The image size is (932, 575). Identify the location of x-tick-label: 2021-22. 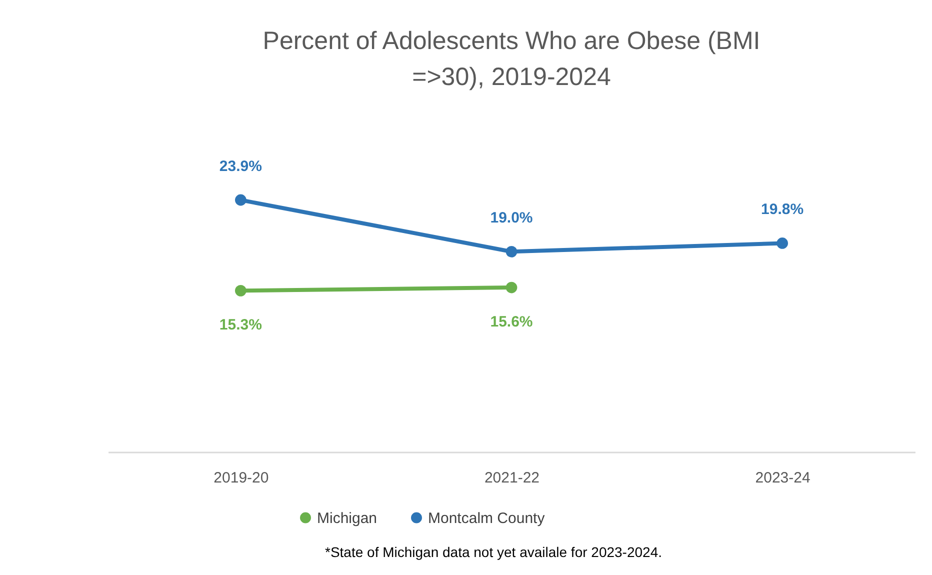
(512, 478).